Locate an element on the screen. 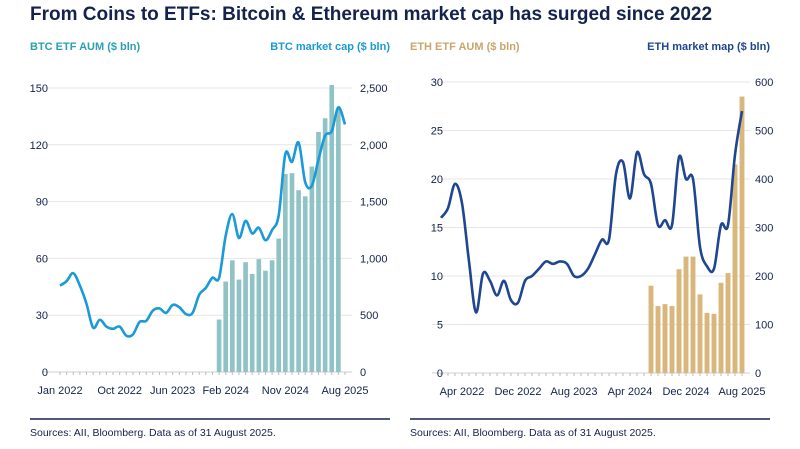  y-right-tick: 300 is located at coordinates (764, 229).